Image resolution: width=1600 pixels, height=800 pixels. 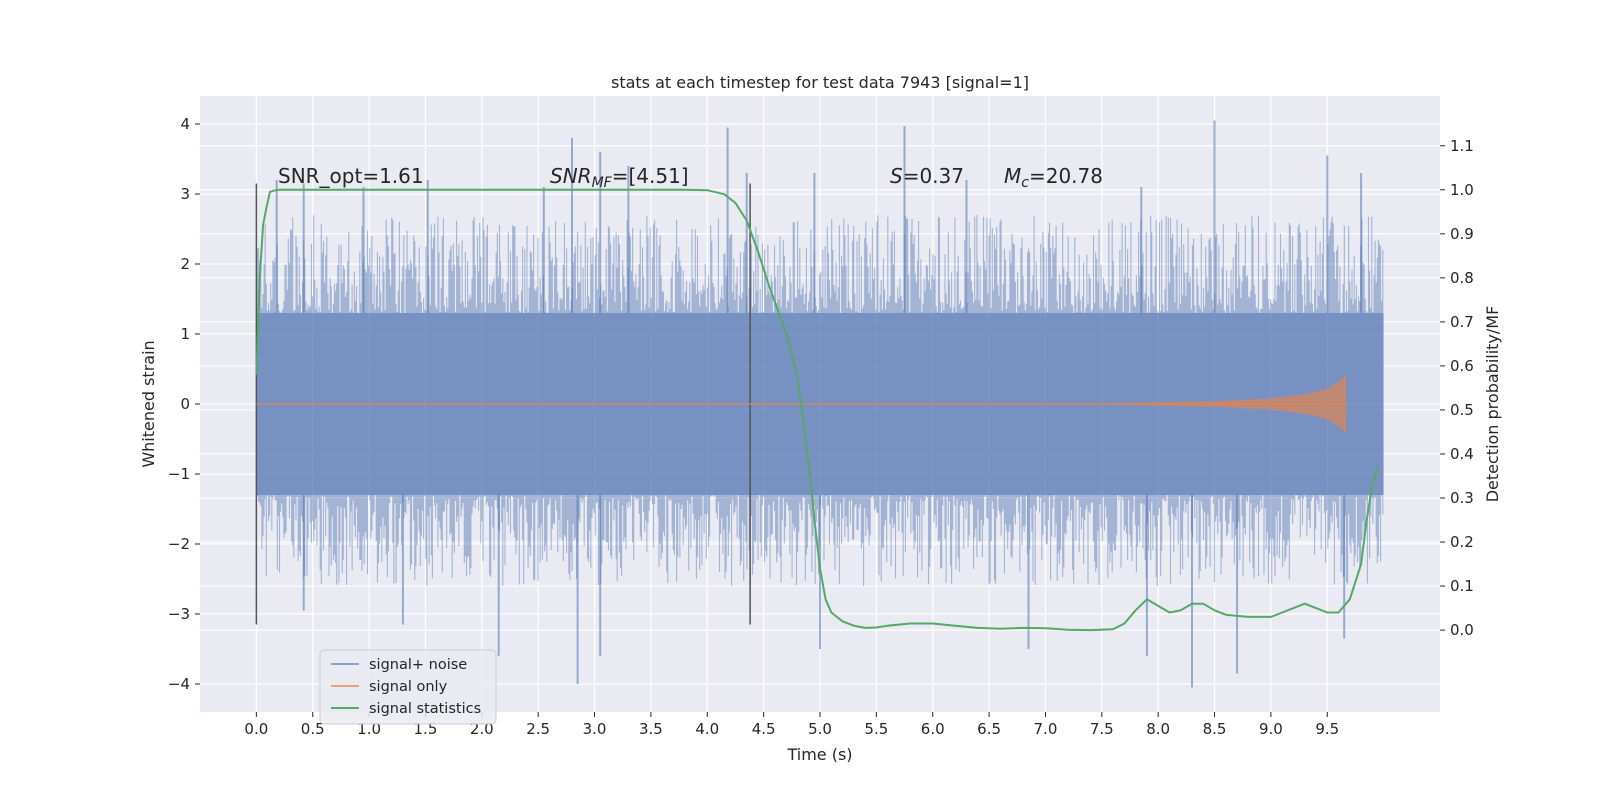 I want to click on x-axis-label: Time (s), so click(x=819, y=754).